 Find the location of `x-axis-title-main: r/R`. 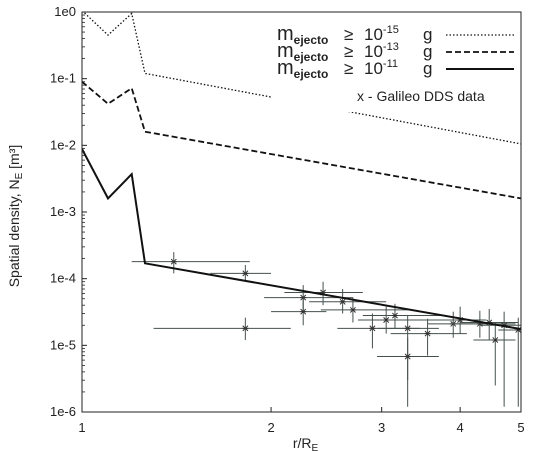

x-axis-title-main: r/R is located at coordinates (302, 443).